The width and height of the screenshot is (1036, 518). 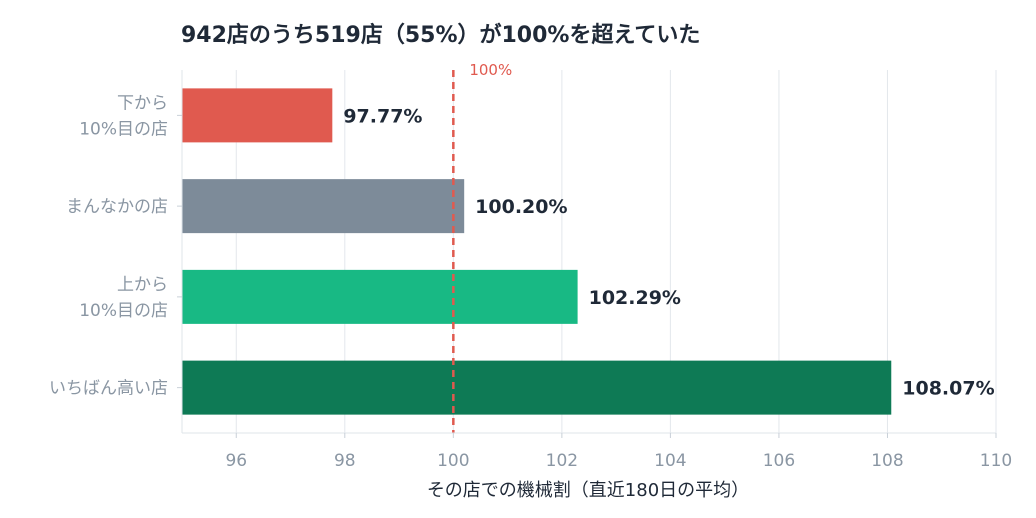 I want to click on x-tick-label: 100, so click(x=453, y=461).